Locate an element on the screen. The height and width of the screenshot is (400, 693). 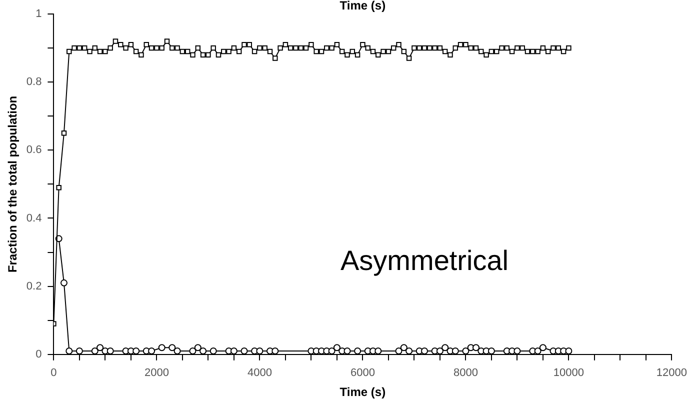
x-tick-label: 6000 is located at coordinates (362, 373).